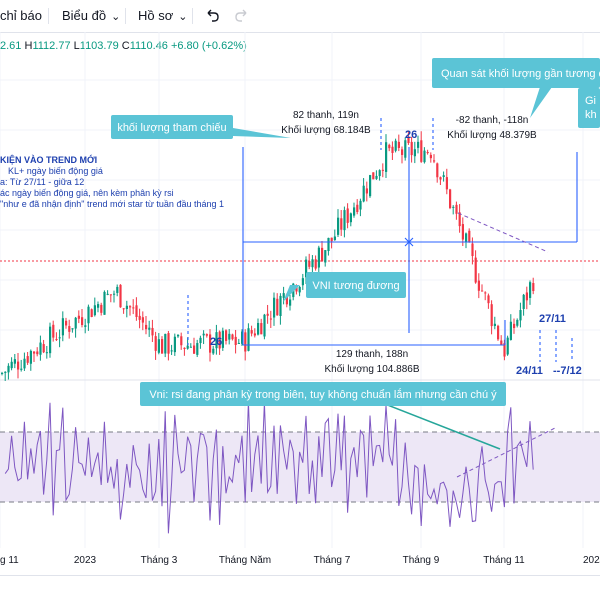 The height and width of the screenshot is (601, 600). Describe the element at coordinates (162, 16) in the screenshot. I see `profile-button: Hồ sơ ⌄` at that location.